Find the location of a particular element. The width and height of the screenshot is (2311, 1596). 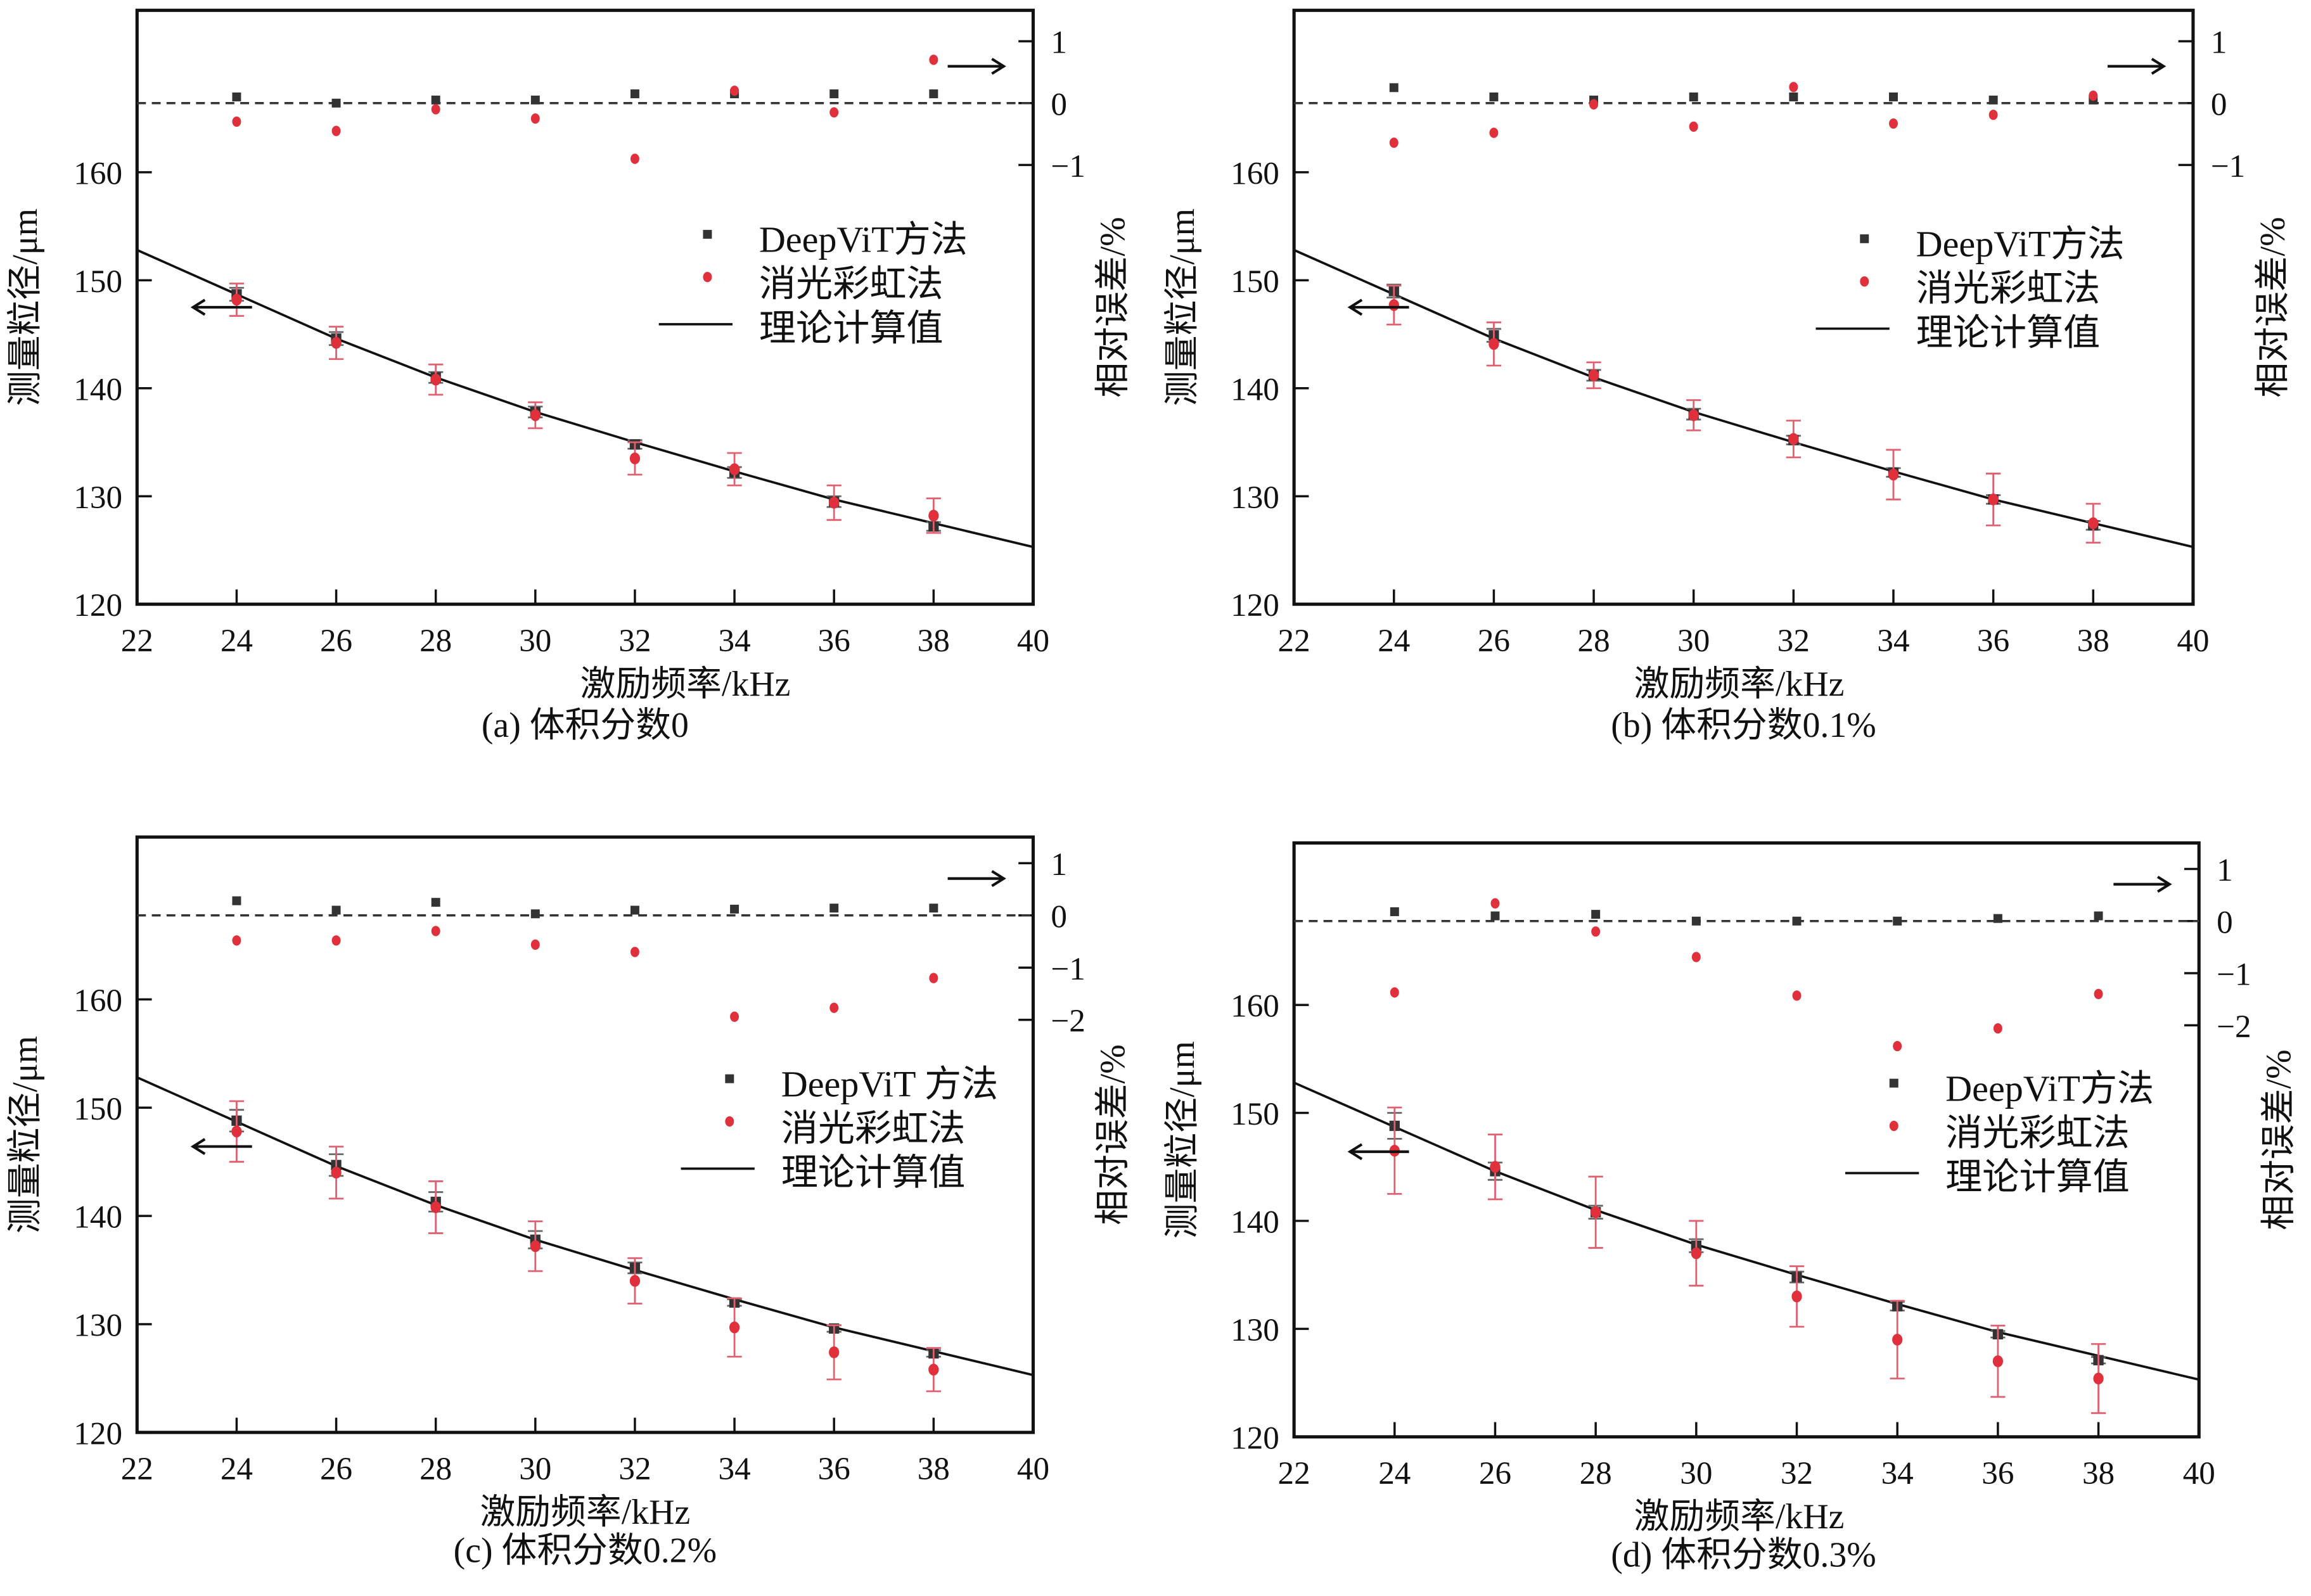

right-axis-arrow-icon is located at coordinates (2142, 885).